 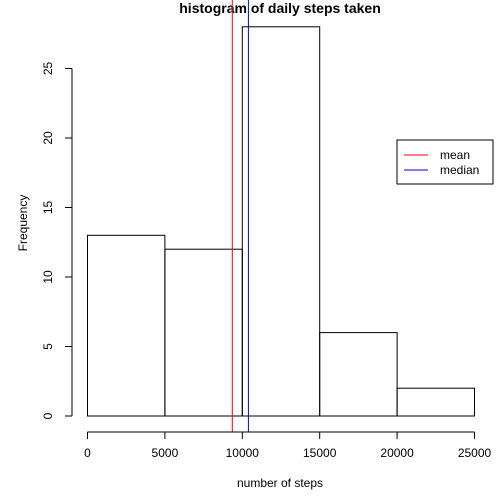 I want to click on y-axis: 0 5 10 15 20 25, so click(x=57, y=240).